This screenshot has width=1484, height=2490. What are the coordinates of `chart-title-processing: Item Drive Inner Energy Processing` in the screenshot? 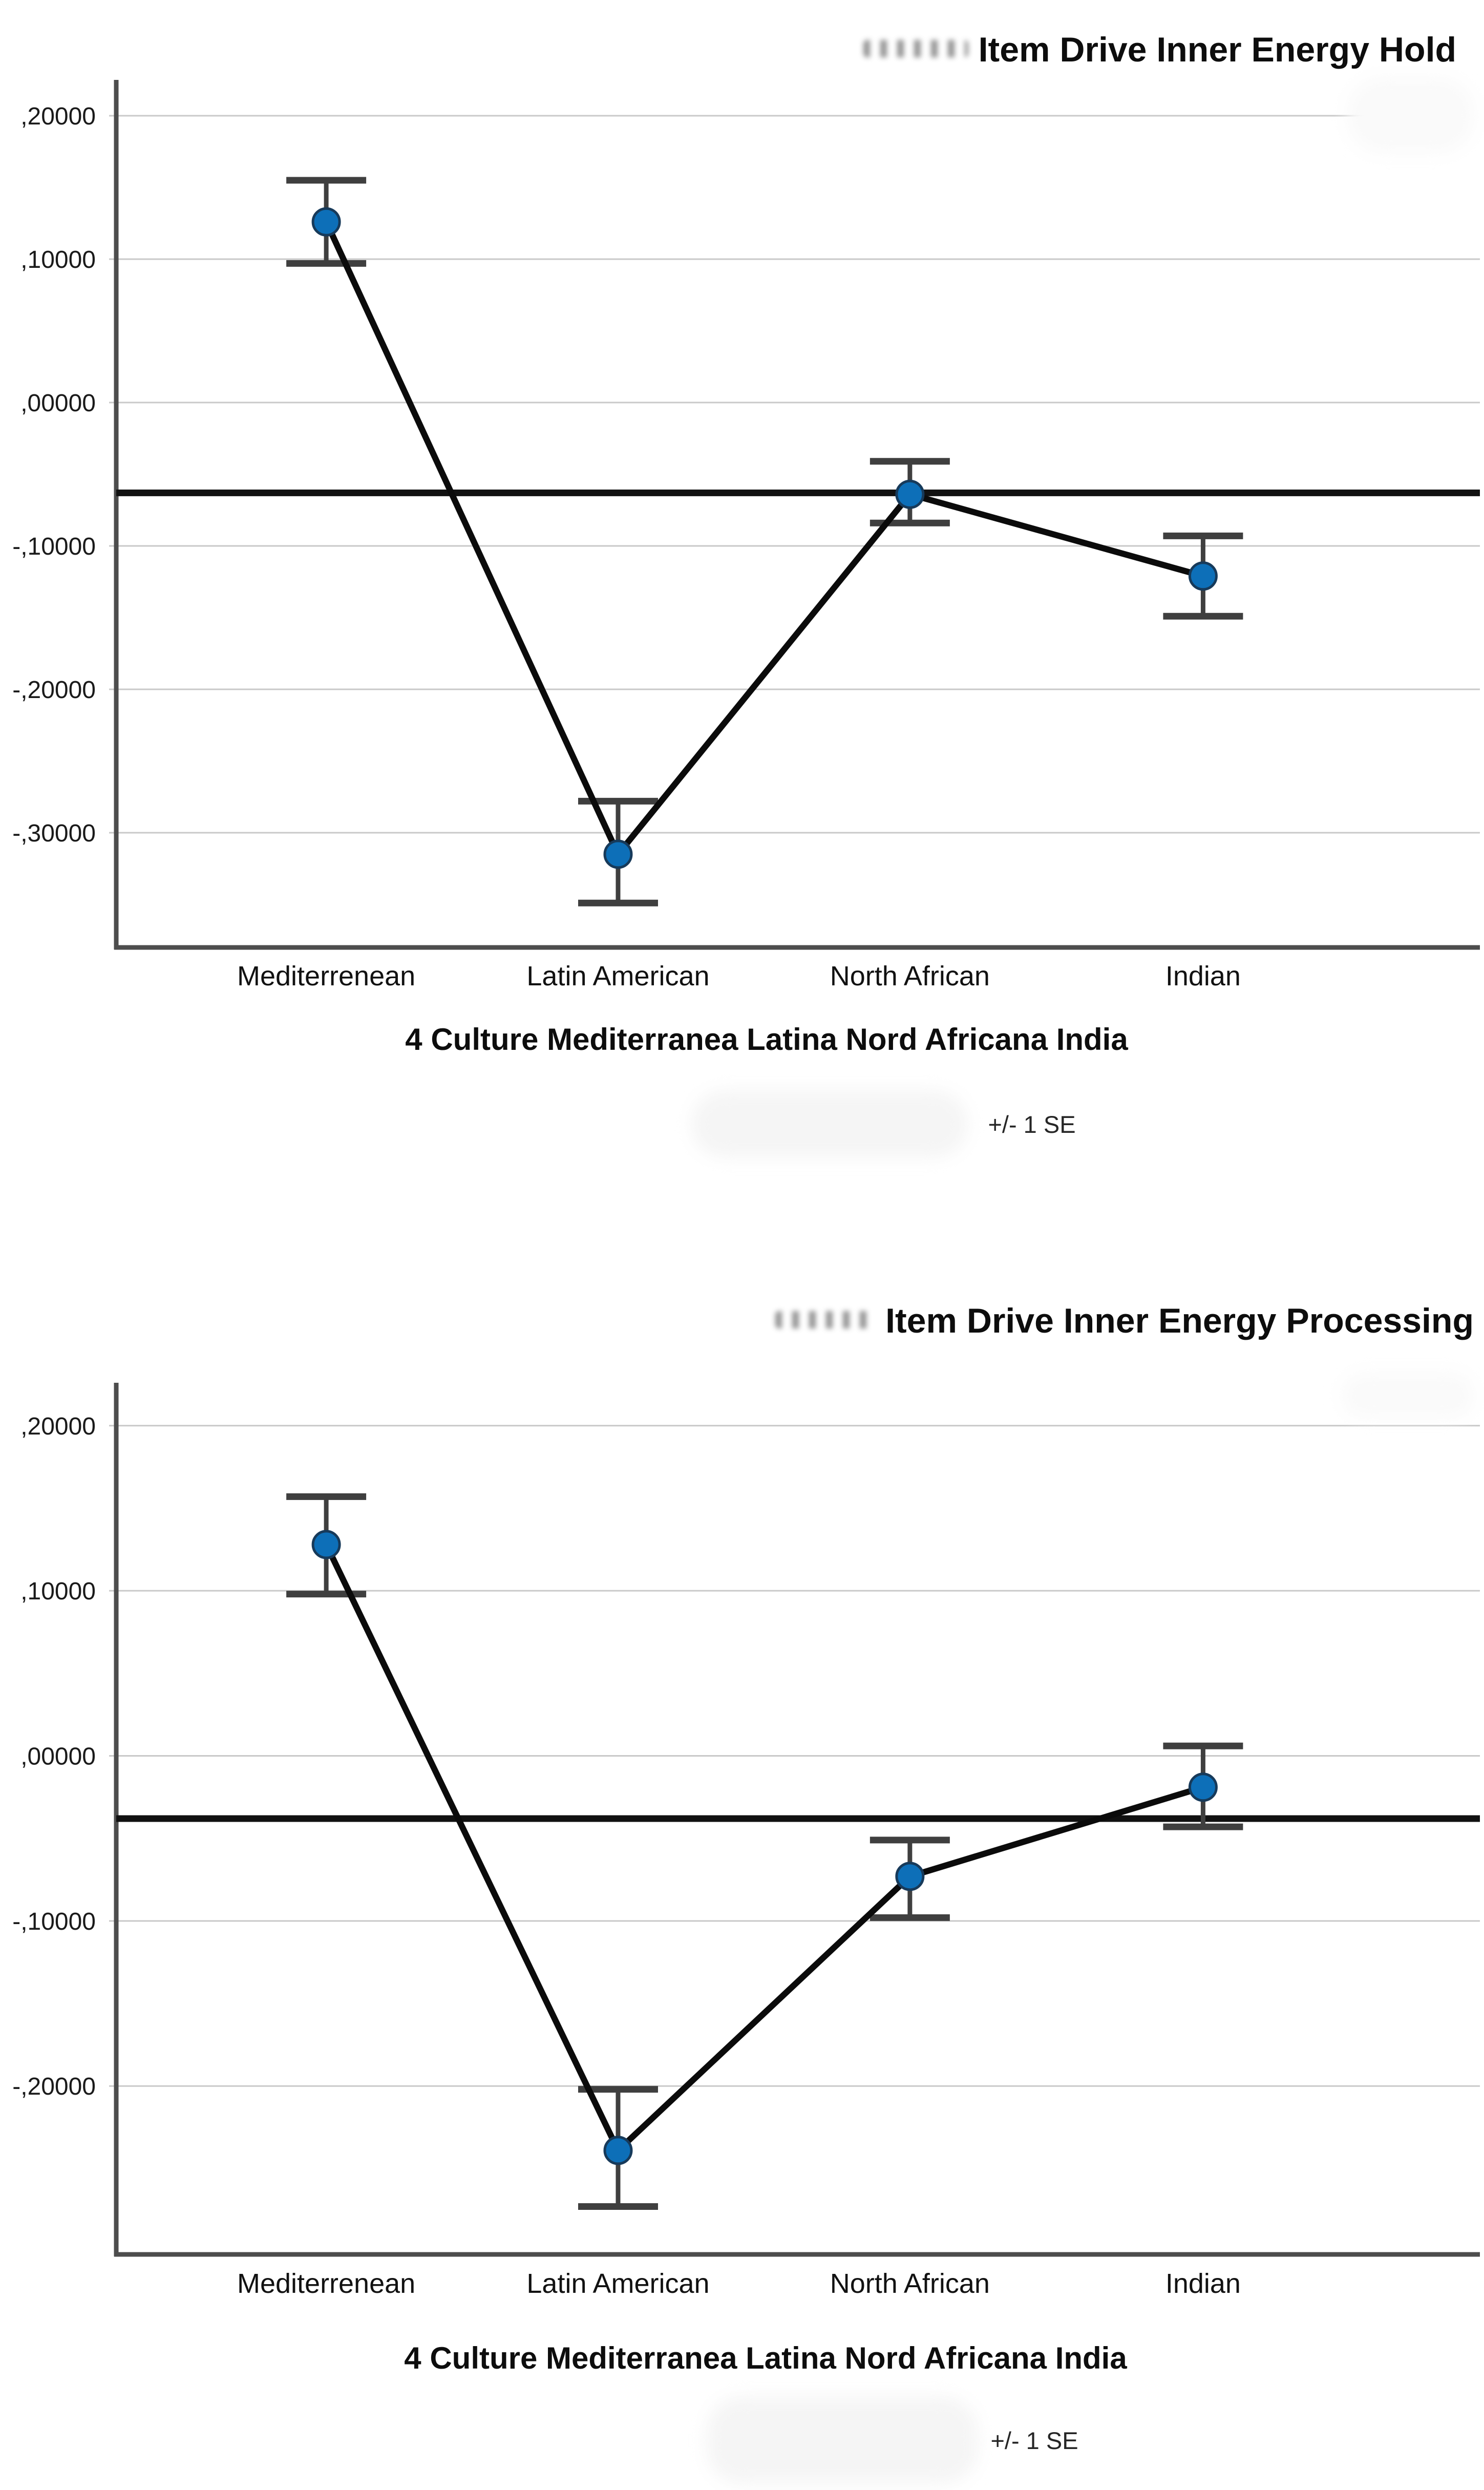 It's located at (1124, 1321).